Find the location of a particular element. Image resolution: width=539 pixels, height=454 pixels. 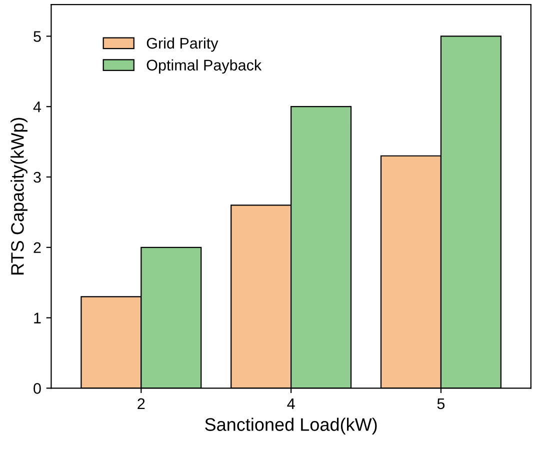

y-axis-title: RTS Capacity(kWp) is located at coordinates (19, 196).